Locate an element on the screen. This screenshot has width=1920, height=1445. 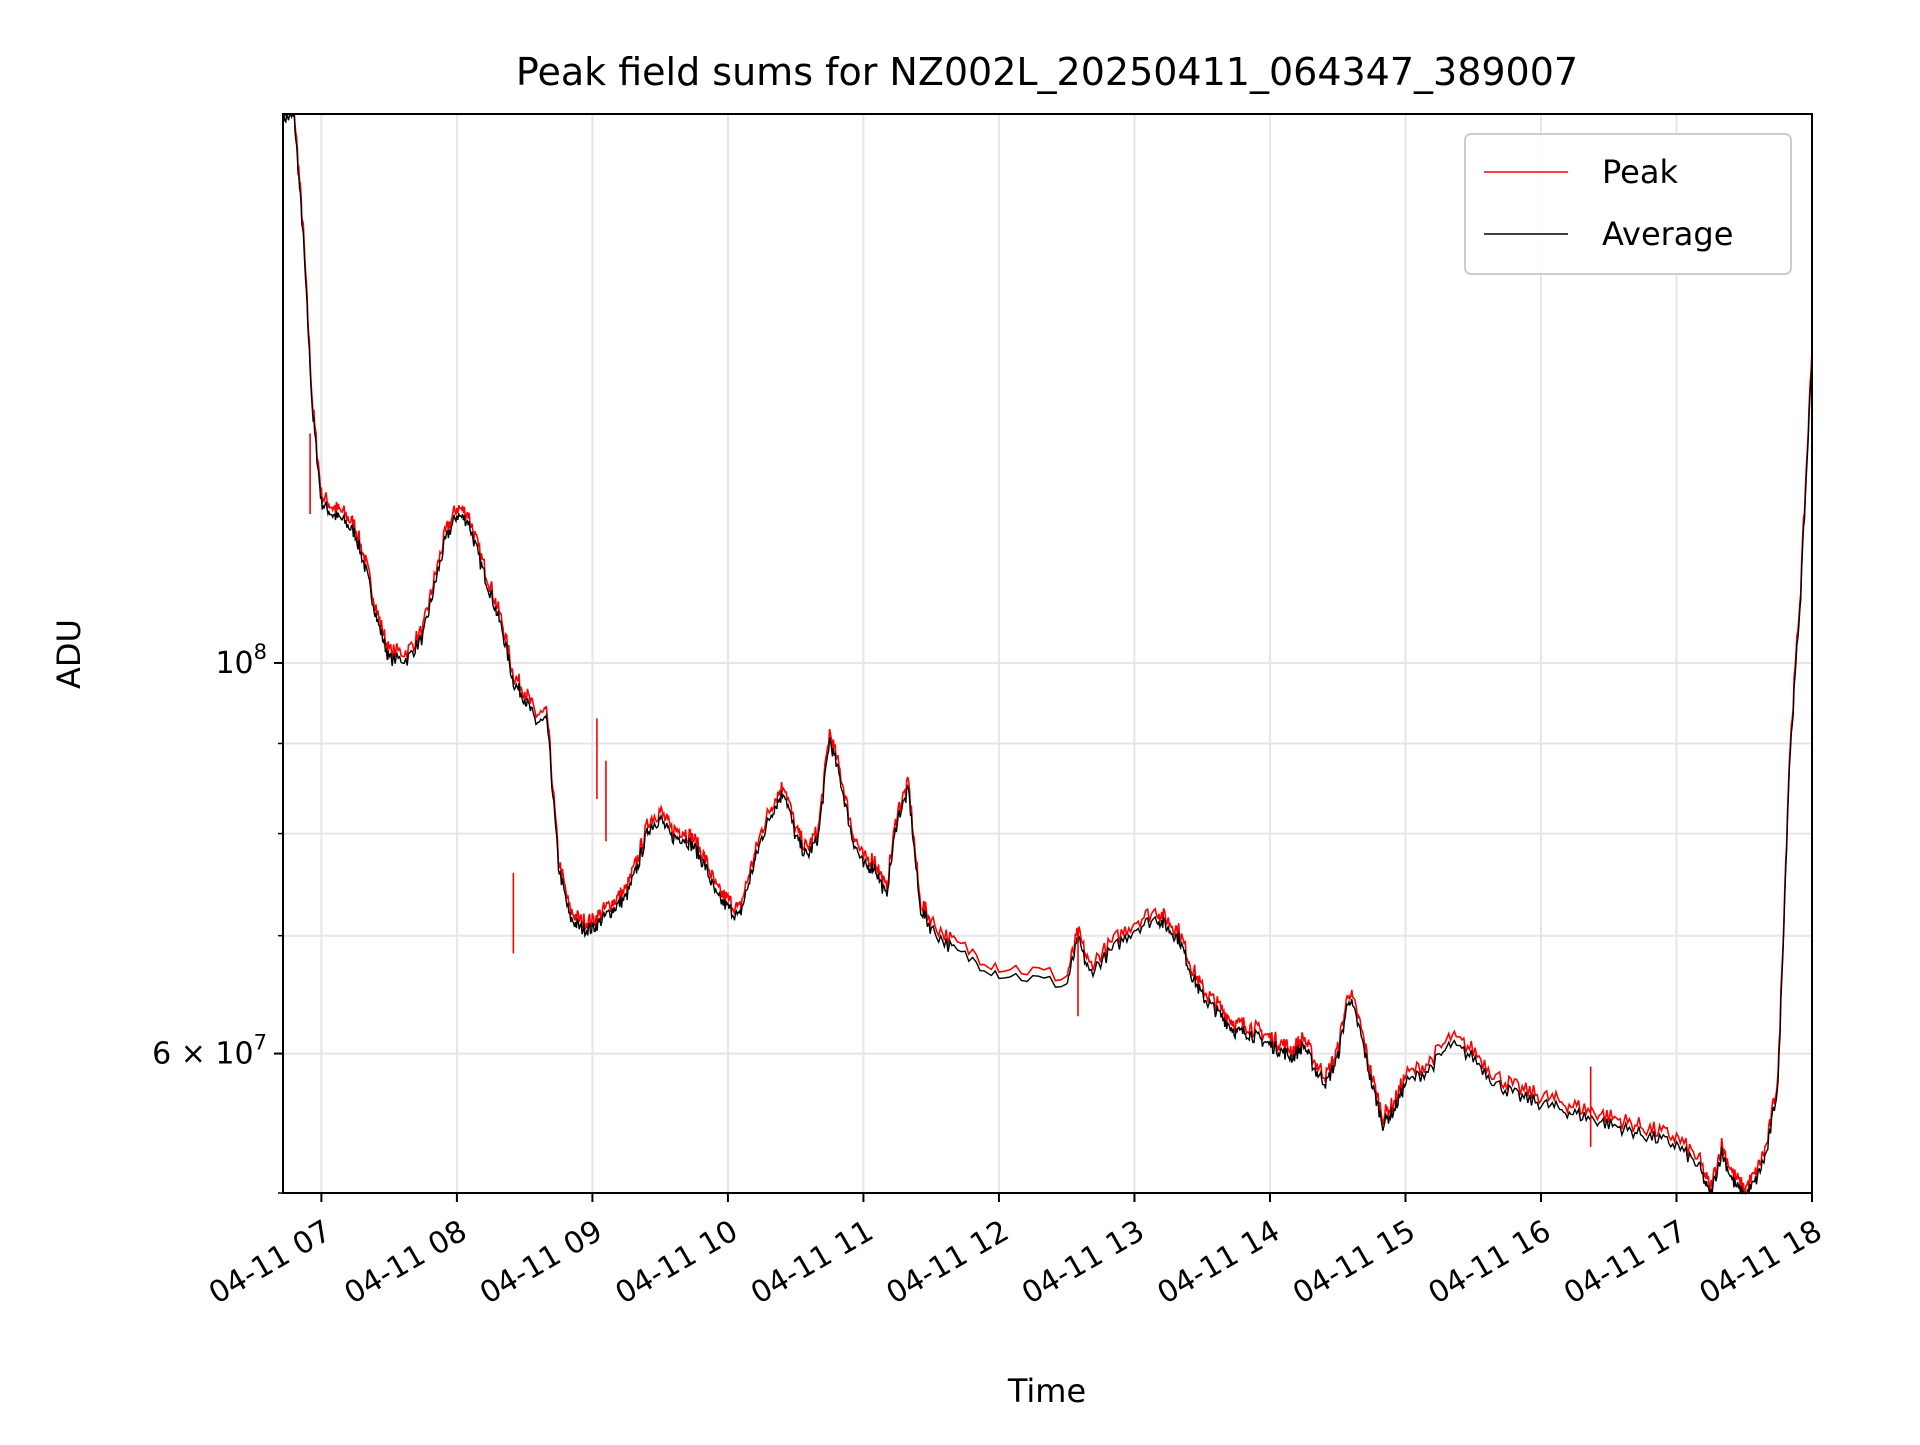
y-axis-label: ADU is located at coordinates (69, 654).